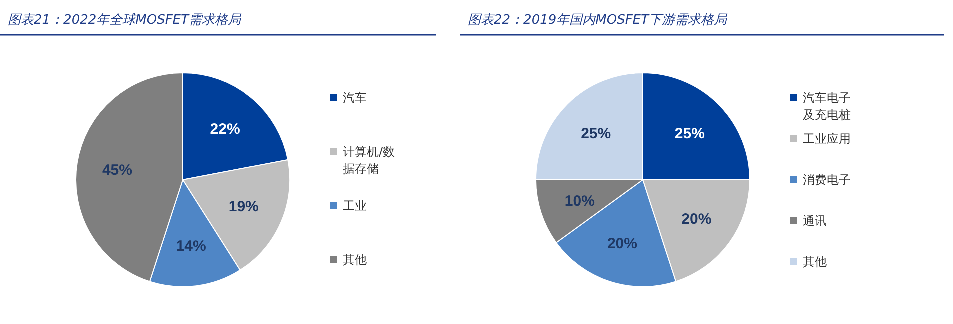 The height and width of the screenshot is (324, 953). What do you see at coordinates (815, 221) in the screenshot?
I see `legend-label: 通讯` at bounding box center [815, 221].